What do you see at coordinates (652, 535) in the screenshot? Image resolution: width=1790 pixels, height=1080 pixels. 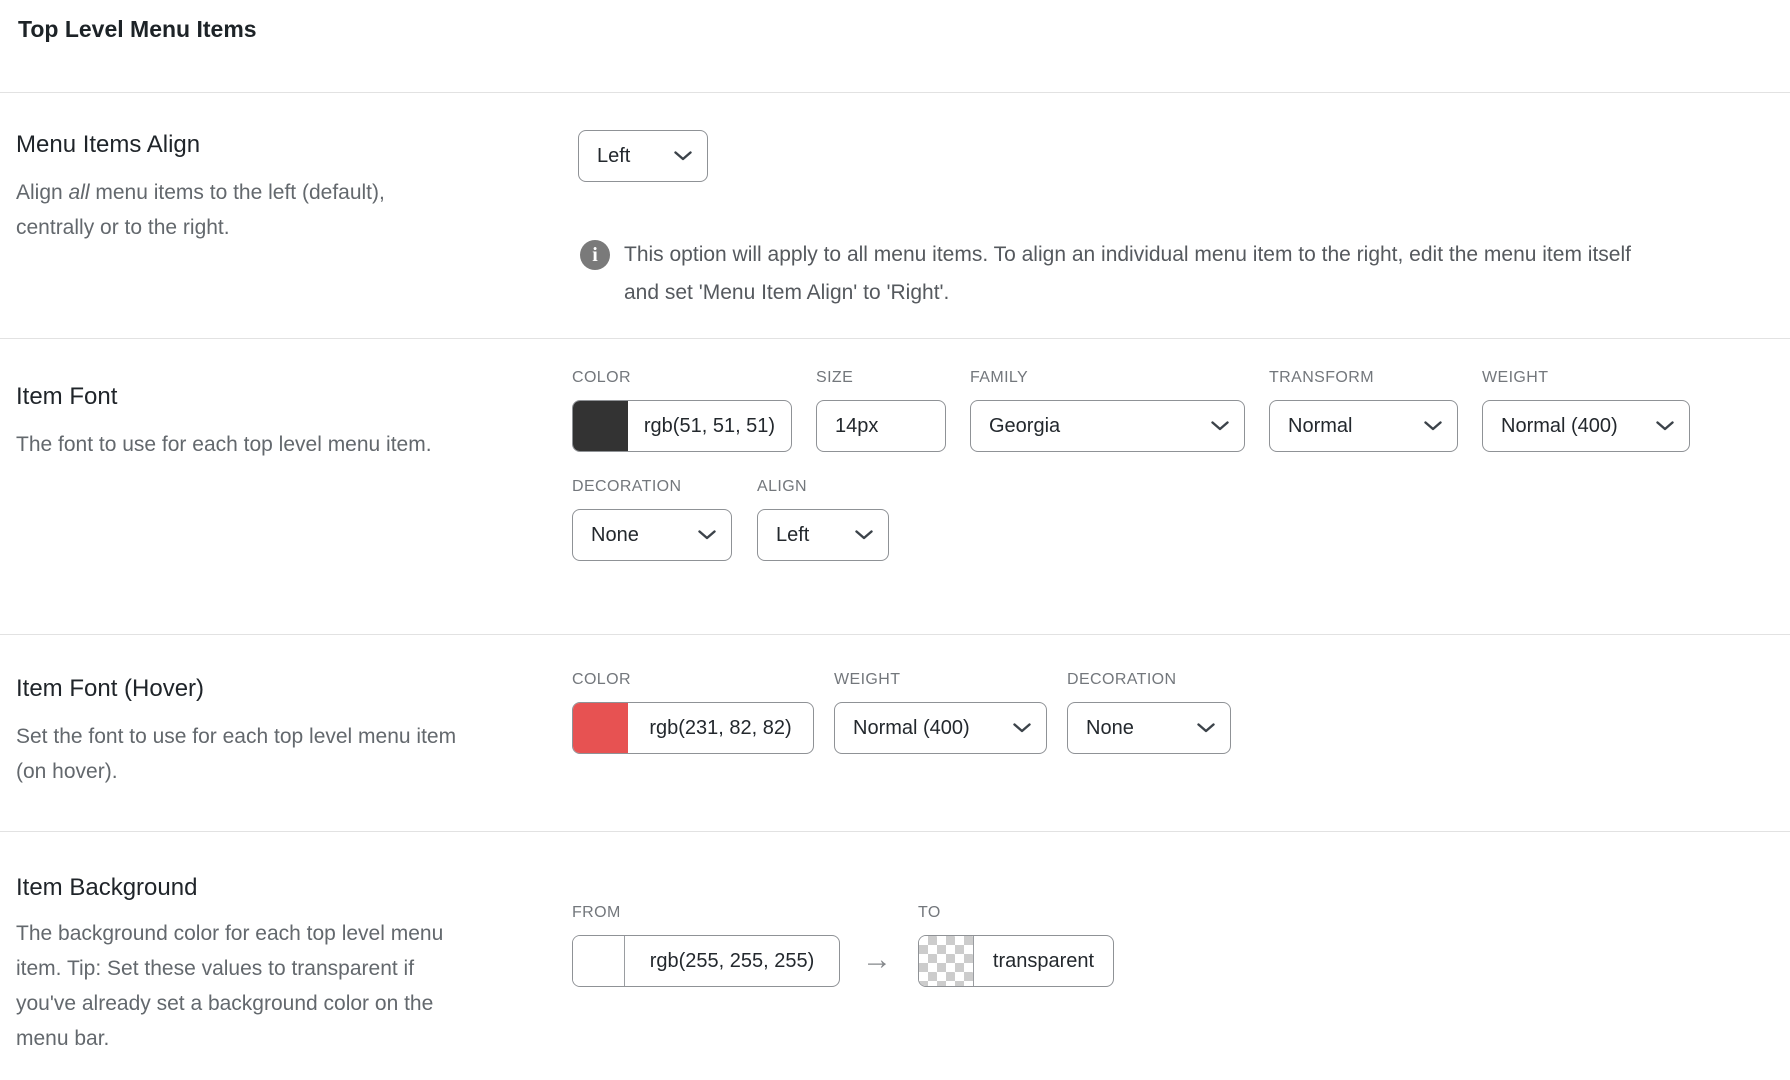 I see `item-font-decoration-select: None` at bounding box center [652, 535].